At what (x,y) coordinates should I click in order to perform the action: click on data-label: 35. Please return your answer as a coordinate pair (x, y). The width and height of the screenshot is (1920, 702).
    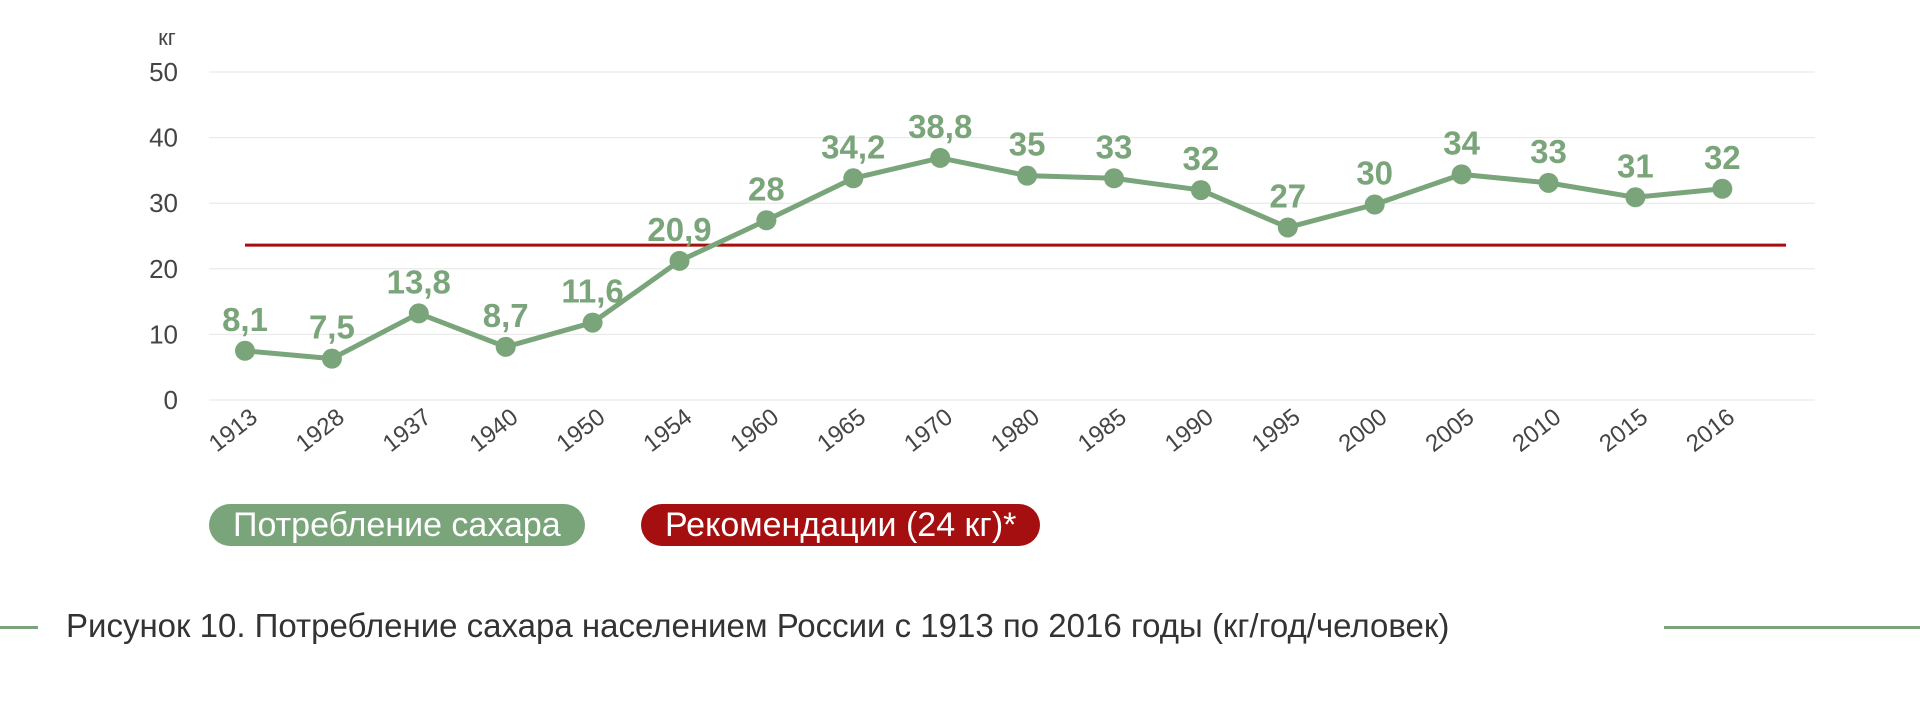
    Looking at the image, I should click on (1027, 144).